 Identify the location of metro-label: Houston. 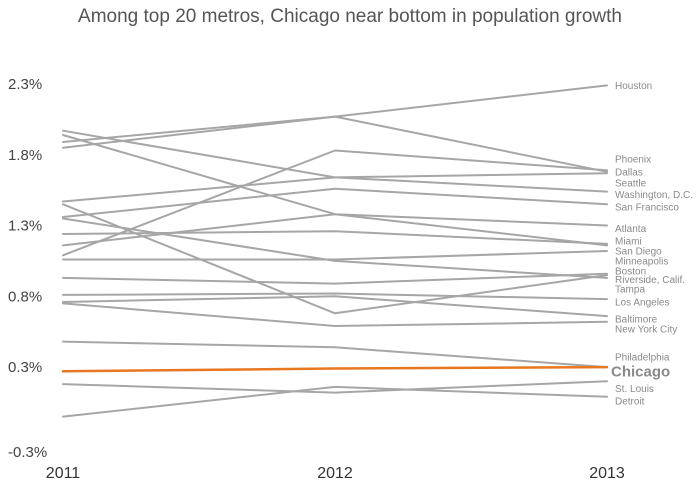
(633, 86).